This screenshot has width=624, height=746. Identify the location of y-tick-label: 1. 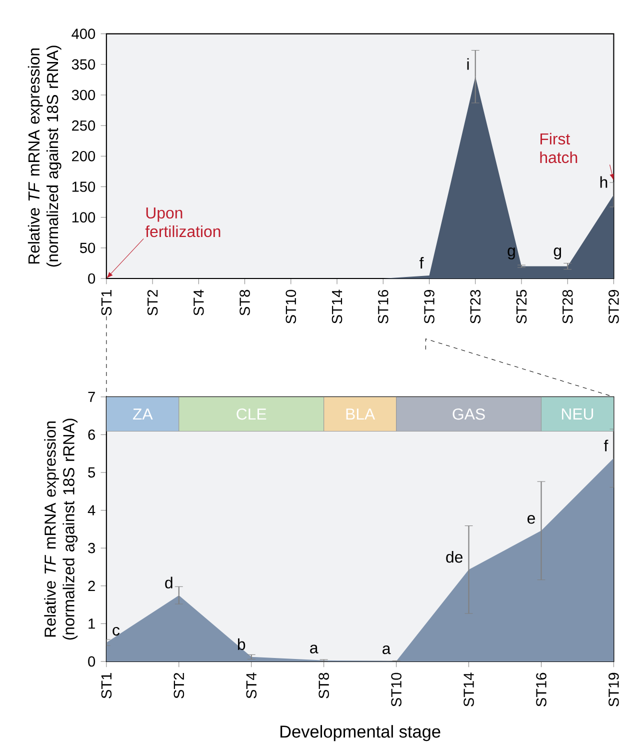
(92, 623).